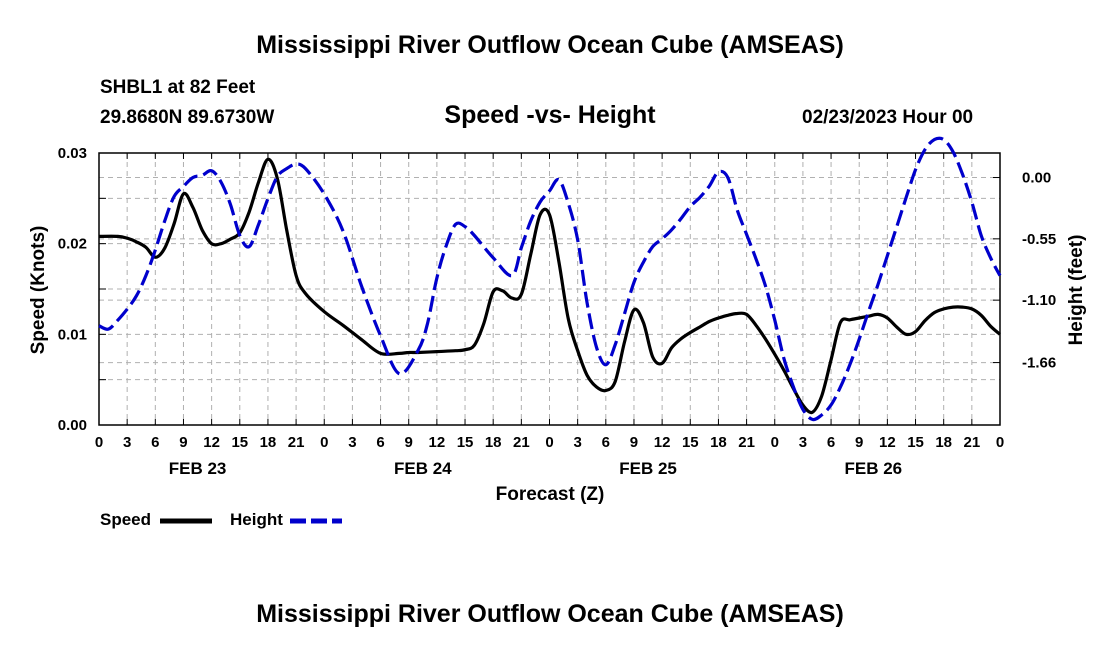  What do you see at coordinates (178, 87) in the screenshot?
I see `station-label: SHBL1 at 82 Feet` at bounding box center [178, 87].